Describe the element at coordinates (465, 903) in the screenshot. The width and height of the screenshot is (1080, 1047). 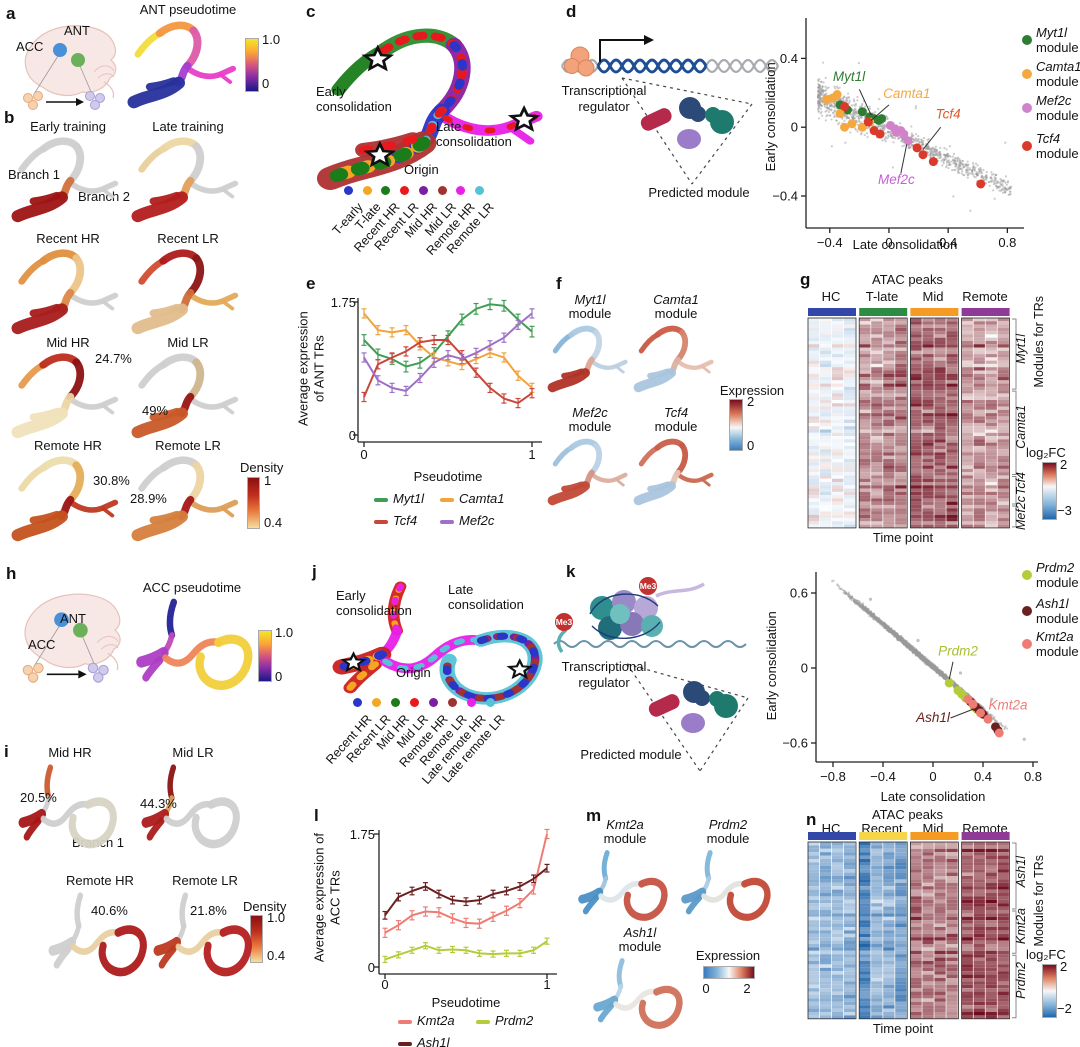
I see `acc-tr-expression-chart` at that location.